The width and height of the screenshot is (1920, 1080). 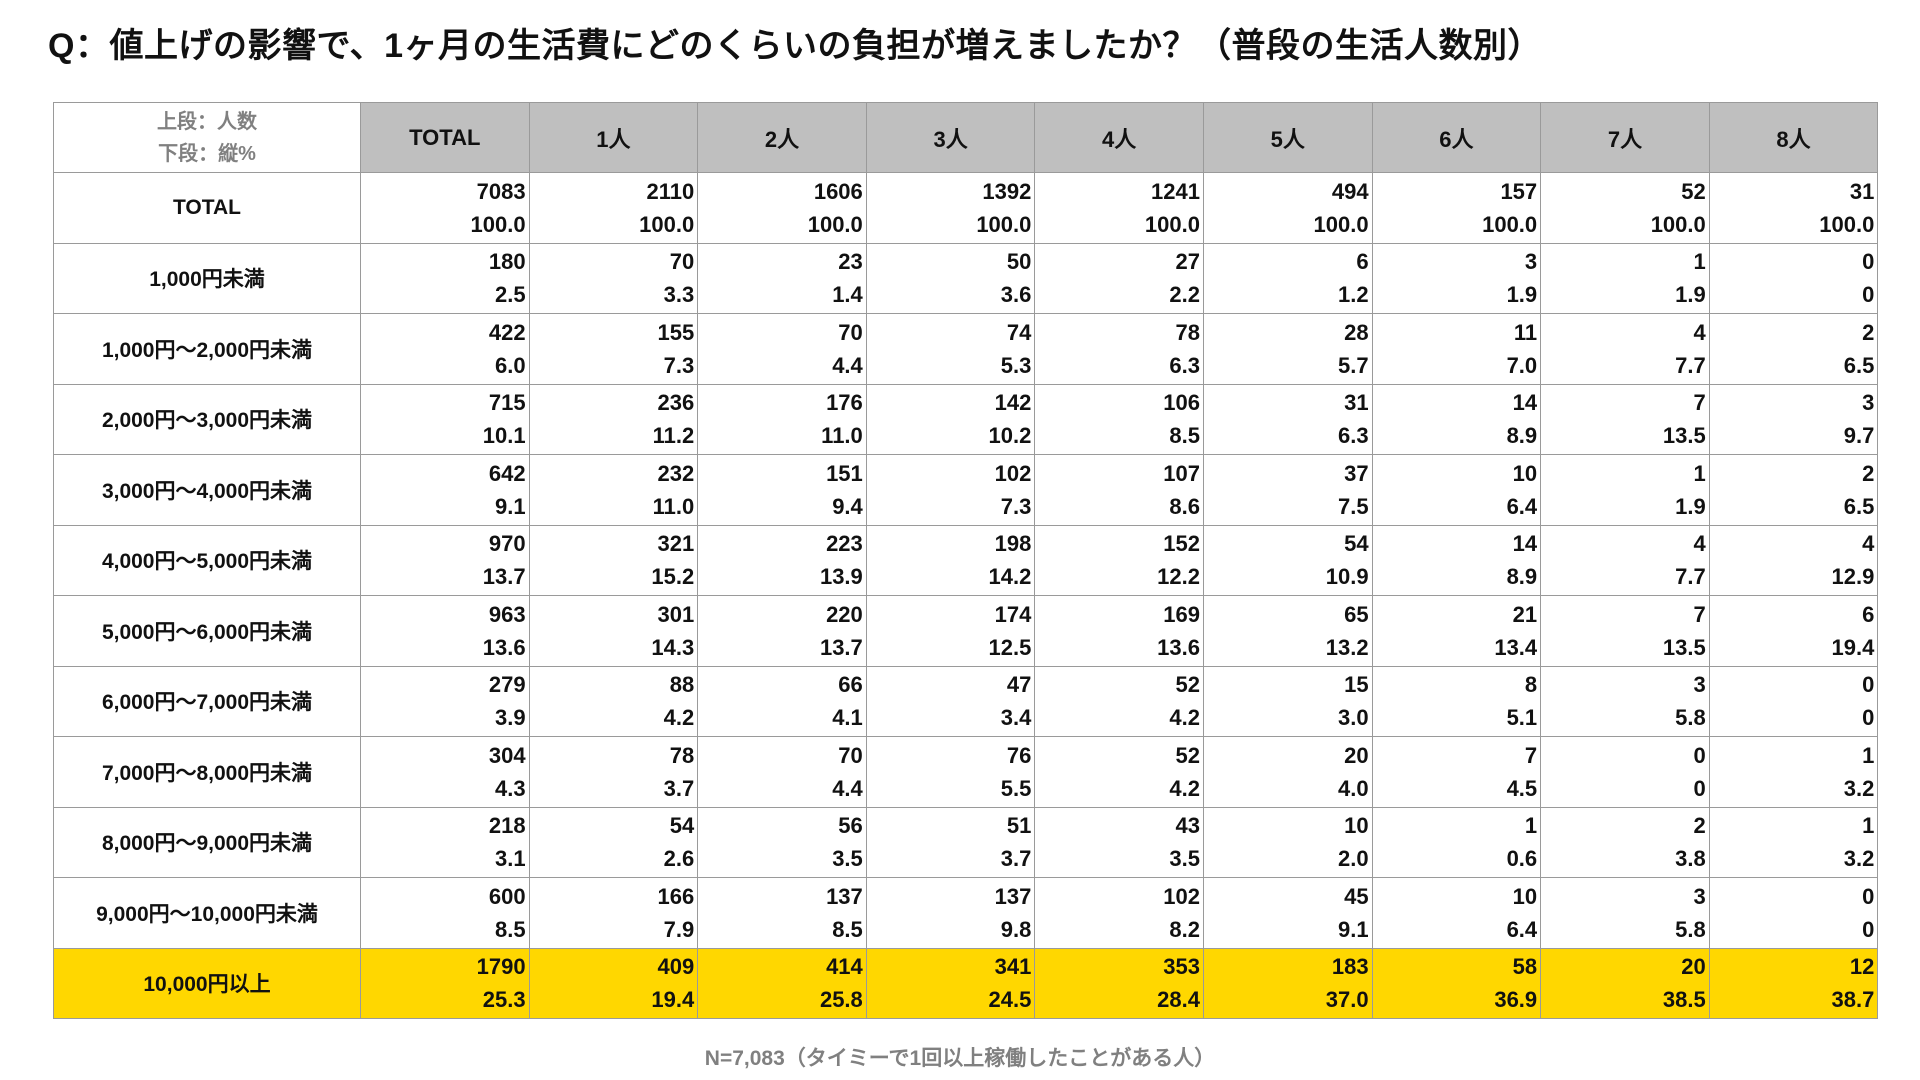 I want to click on table-cell: 1 0.6, so click(x=1456, y=842).